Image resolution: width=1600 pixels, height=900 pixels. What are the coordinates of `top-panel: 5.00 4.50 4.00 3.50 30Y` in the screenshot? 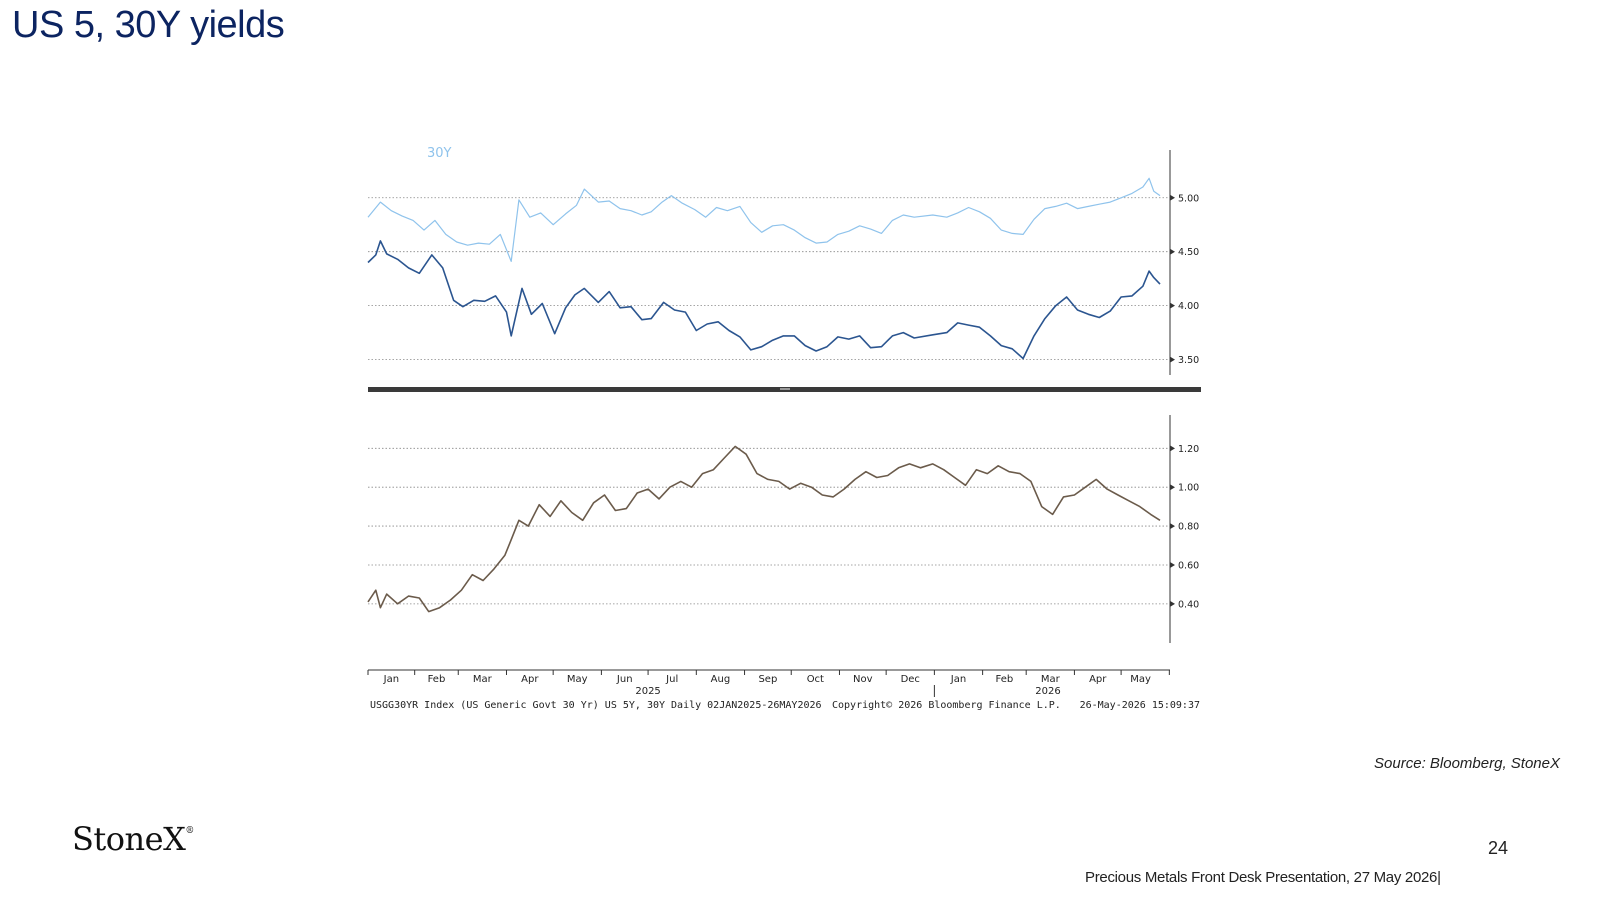 It's located at (783, 260).